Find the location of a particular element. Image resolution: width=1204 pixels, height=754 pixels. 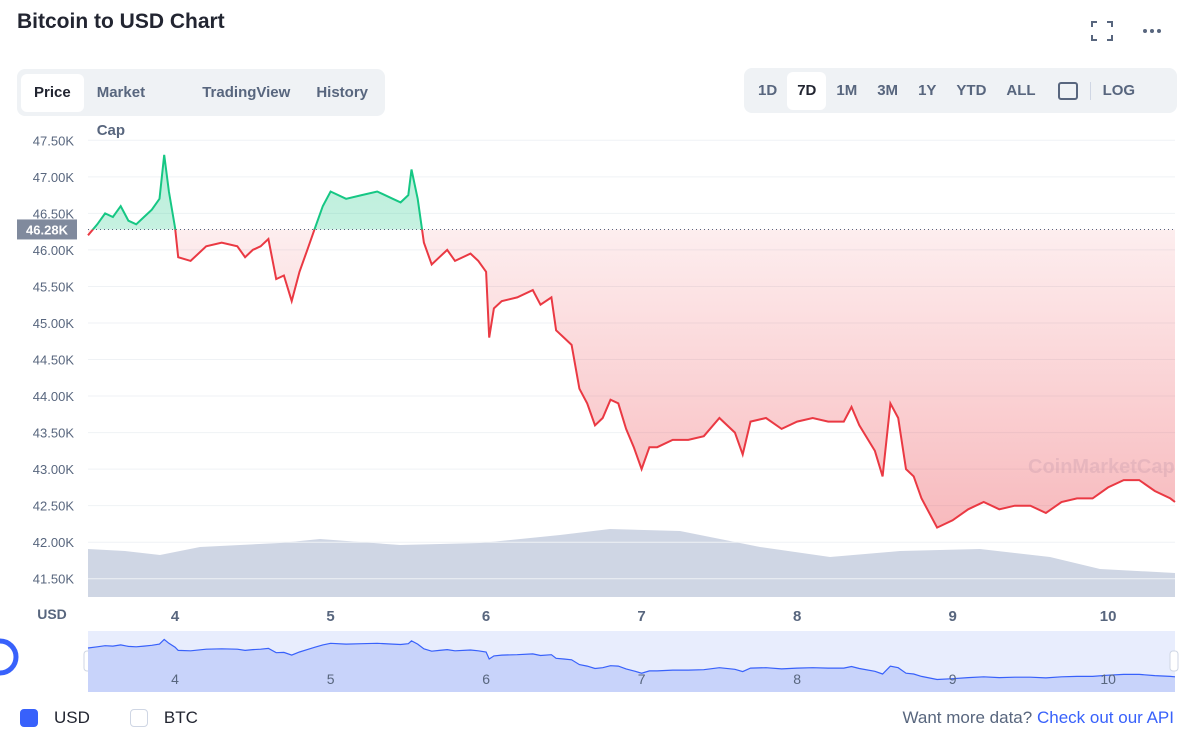

y-tick-label: 44.00K is located at coordinates (54, 396).